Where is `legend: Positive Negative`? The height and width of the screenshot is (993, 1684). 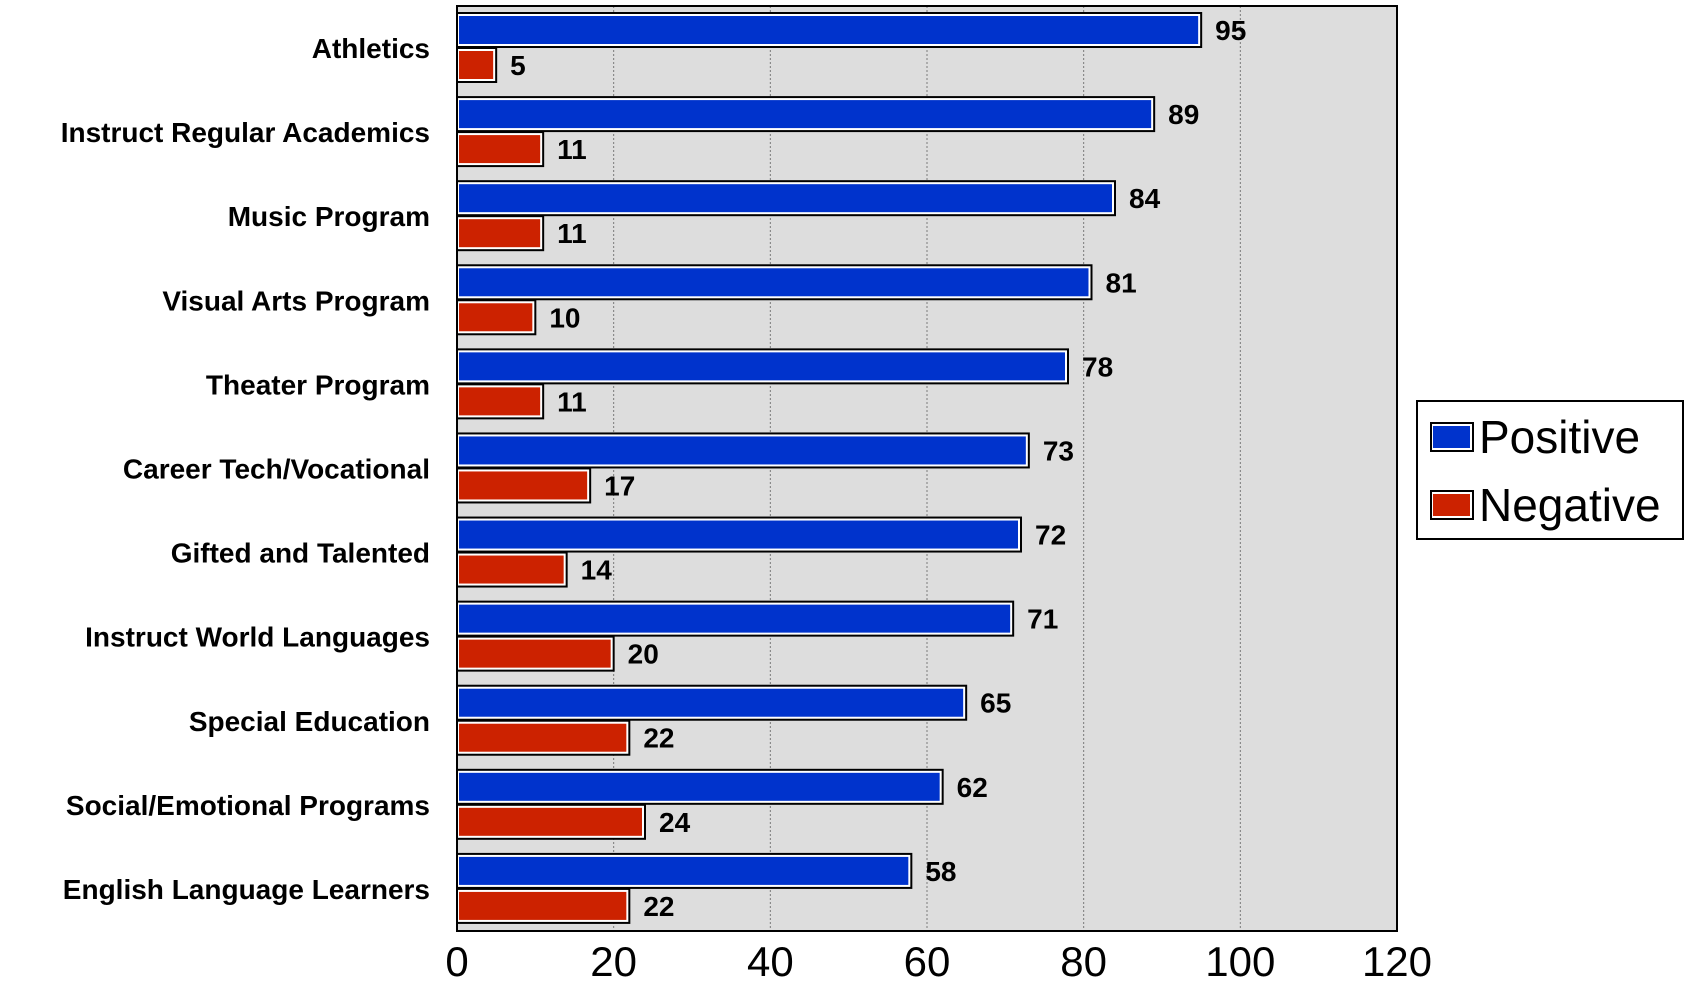
legend: Positive Negative is located at coordinates (1550, 470).